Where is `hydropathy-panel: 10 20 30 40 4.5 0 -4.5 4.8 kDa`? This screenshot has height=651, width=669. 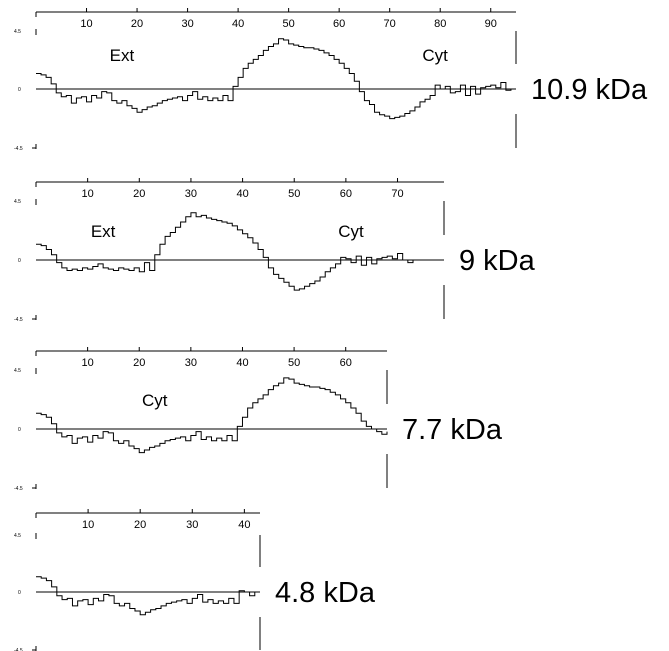
hydropathy-panel: 10 20 30 40 4.5 0 -4.5 4.8 kDa is located at coordinates (195, 580).